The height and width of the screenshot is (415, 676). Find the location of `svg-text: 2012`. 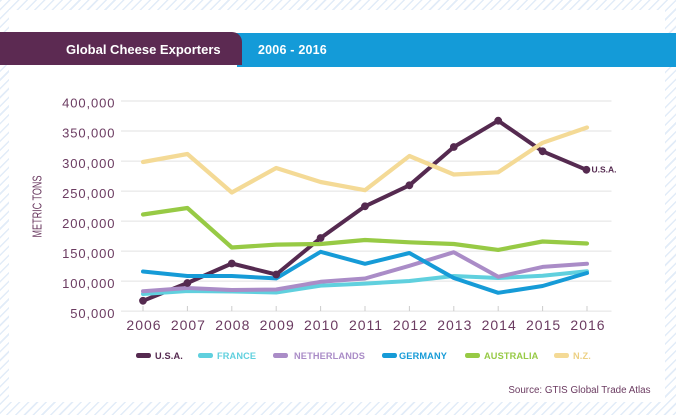

svg-text: 2012 is located at coordinates (410, 325).